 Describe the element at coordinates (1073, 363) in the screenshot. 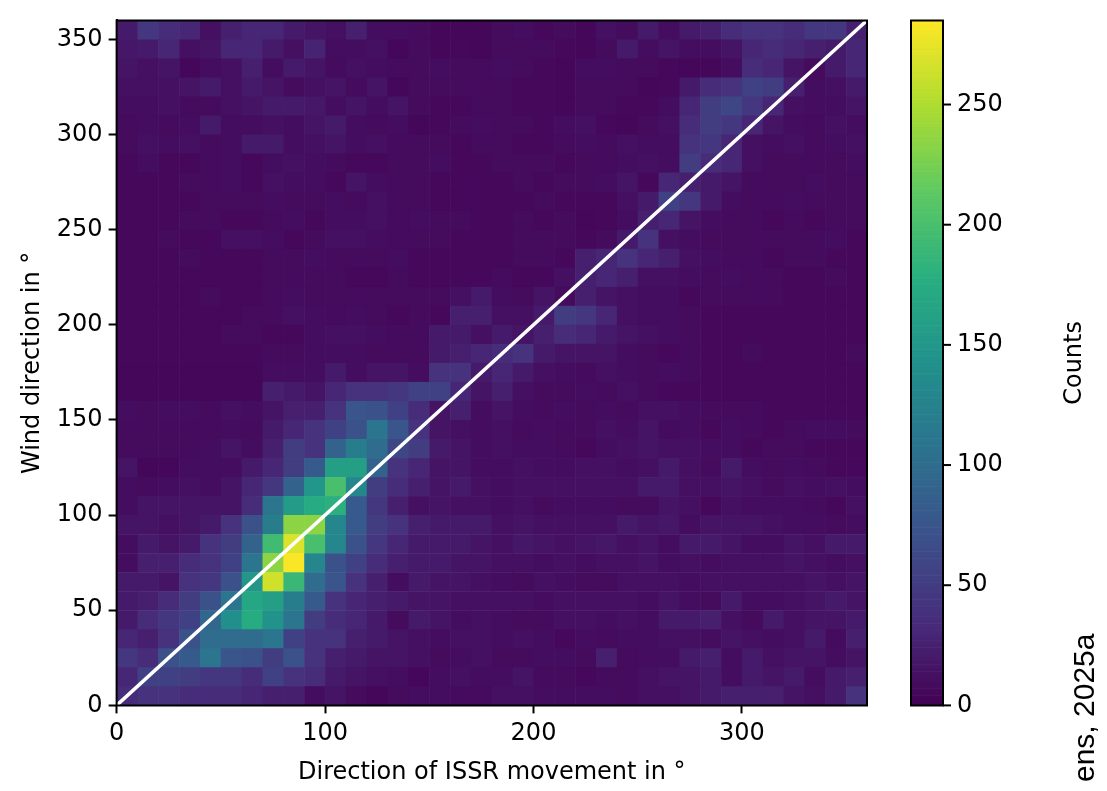

I see `color-bar-title: Counts` at that location.